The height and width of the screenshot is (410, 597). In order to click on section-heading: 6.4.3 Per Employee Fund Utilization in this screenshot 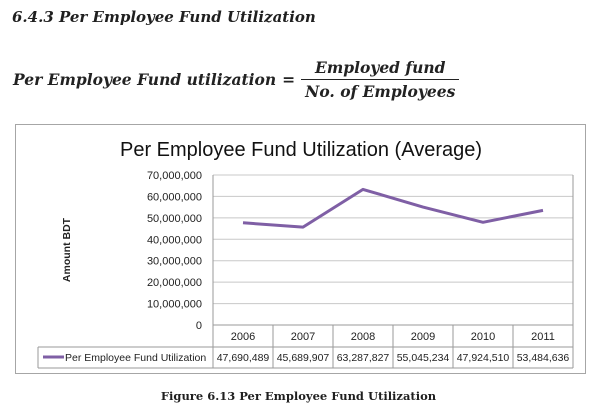, I will do `click(164, 17)`.